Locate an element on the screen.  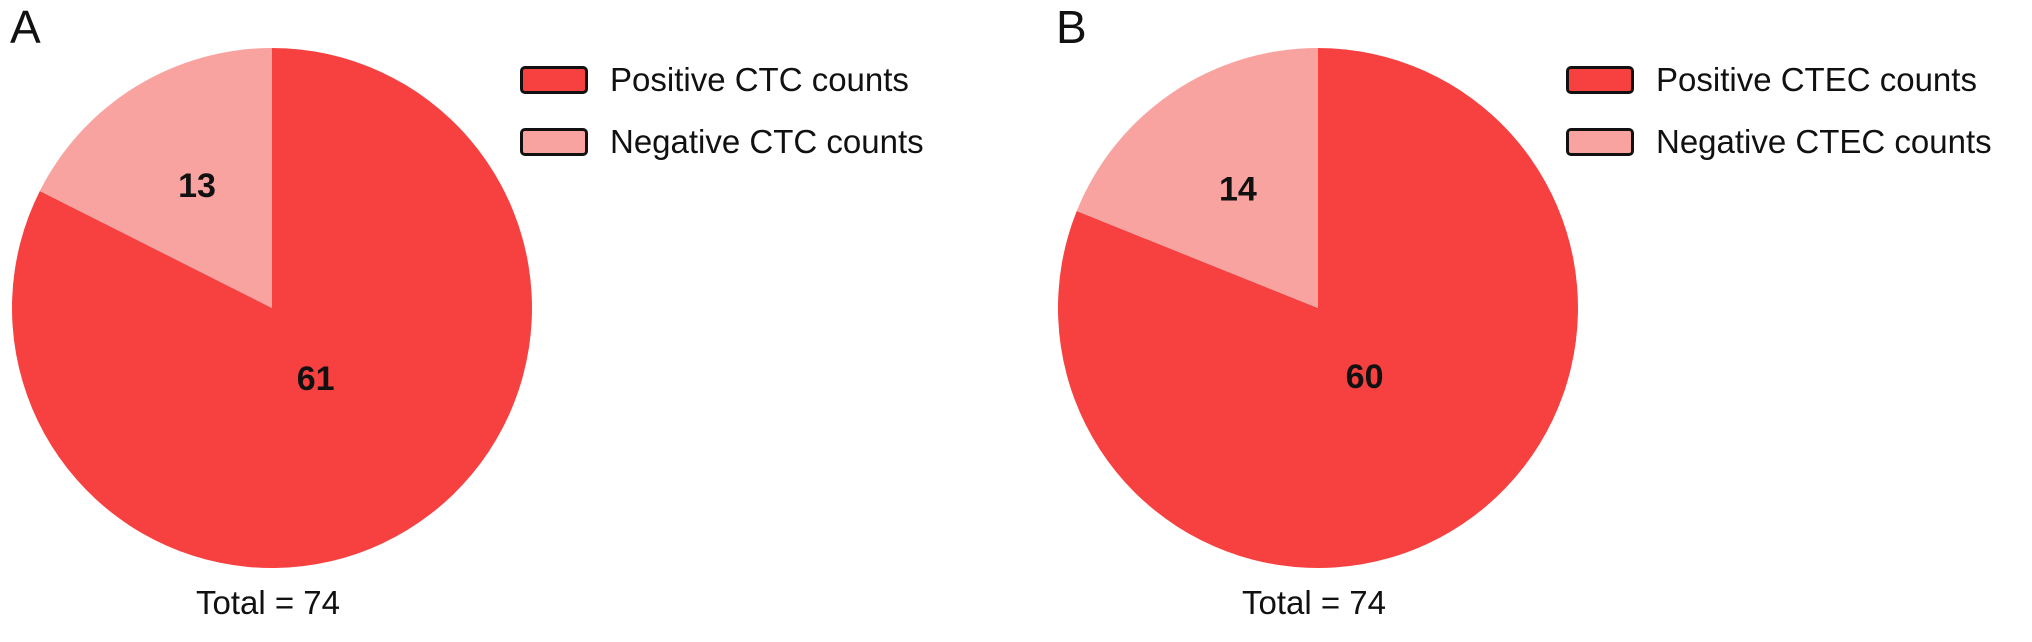
legend-item-positive: Positive CTEC counts is located at coordinates (1779, 80).